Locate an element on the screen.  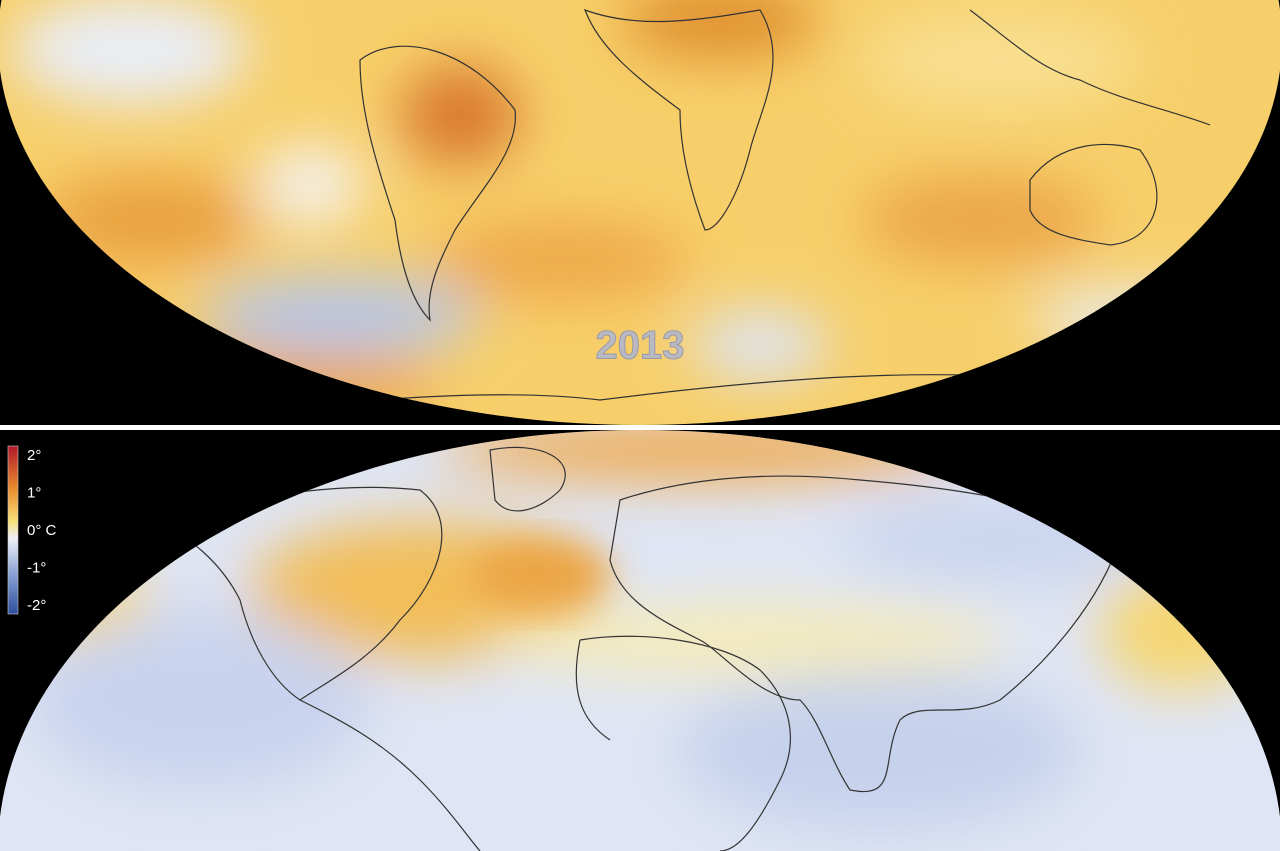
legend-label: -1° is located at coordinates (36, 567).